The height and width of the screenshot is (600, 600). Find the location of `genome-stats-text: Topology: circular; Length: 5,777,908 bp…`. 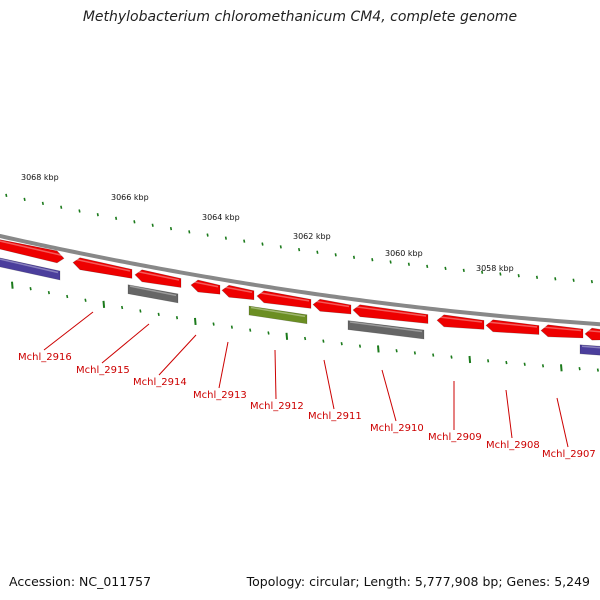

genome-stats-text: Topology: circular; Length: 5,777,908 bp… is located at coordinates (418, 581).